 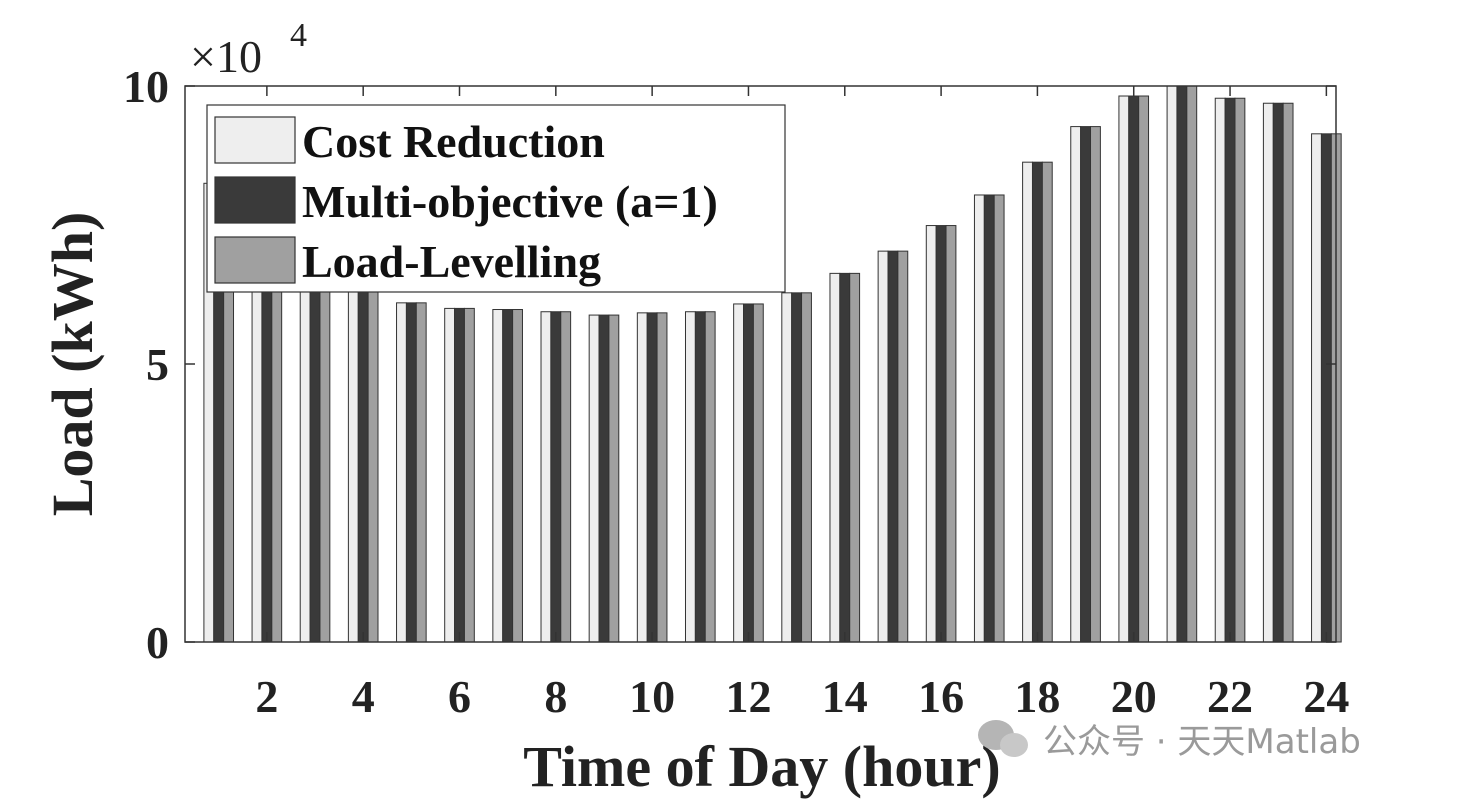 What do you see at coordinates (845, 696) in the screenshot?
I see `x-tick-label: 14` at bounding box center [845, 696].